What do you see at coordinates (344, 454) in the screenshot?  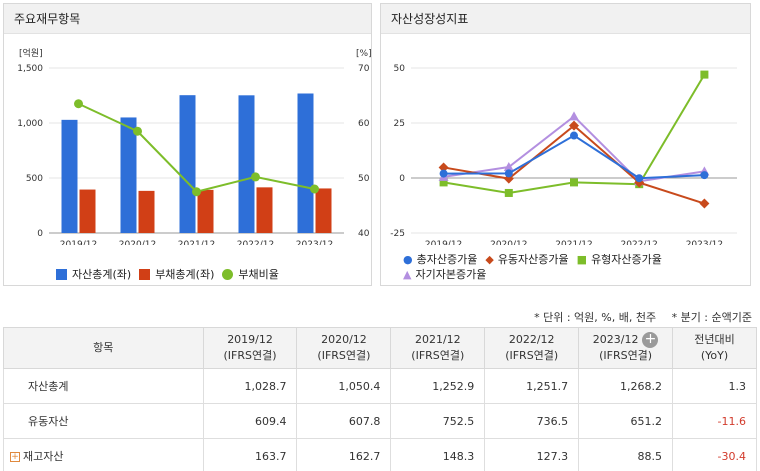 I see `table-cell: 162.7` at bounding box center [344, 454].